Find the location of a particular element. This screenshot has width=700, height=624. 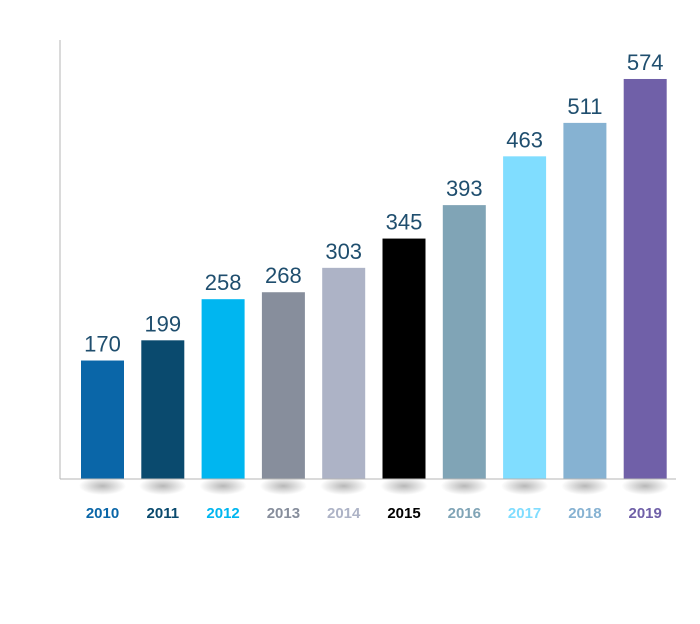

x-tick-label-2019: 2019 is located at coordinates (645, 513).